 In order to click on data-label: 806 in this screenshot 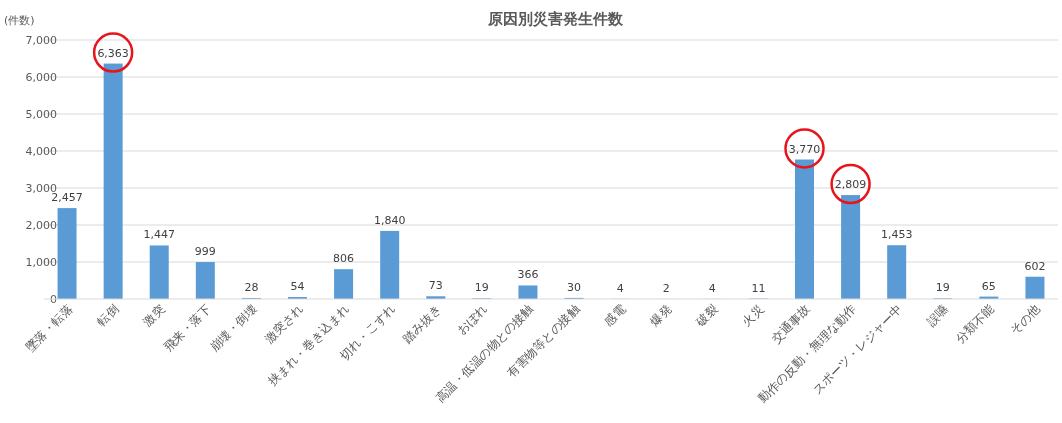, I will do `click(344, 259)`.